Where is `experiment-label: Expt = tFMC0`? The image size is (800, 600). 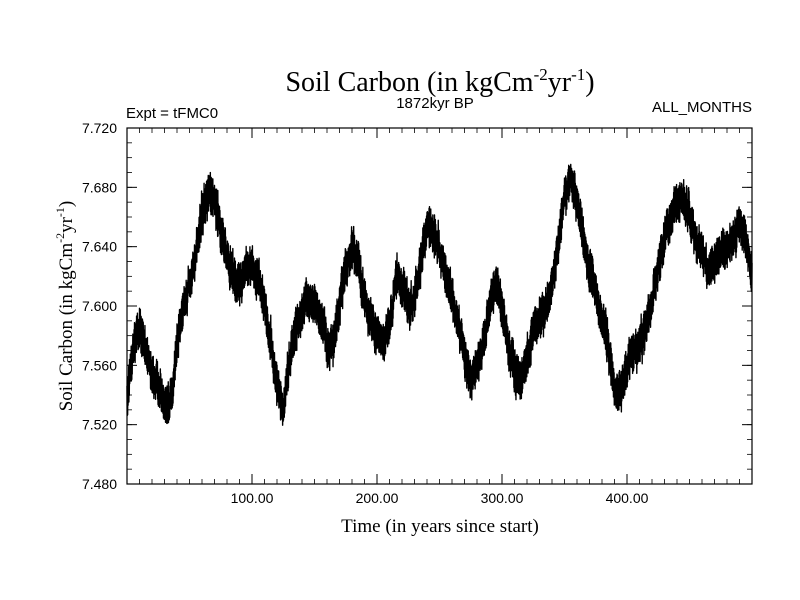 experiment-label: Expt = tFMC0 is located at coordinates (172, 113).